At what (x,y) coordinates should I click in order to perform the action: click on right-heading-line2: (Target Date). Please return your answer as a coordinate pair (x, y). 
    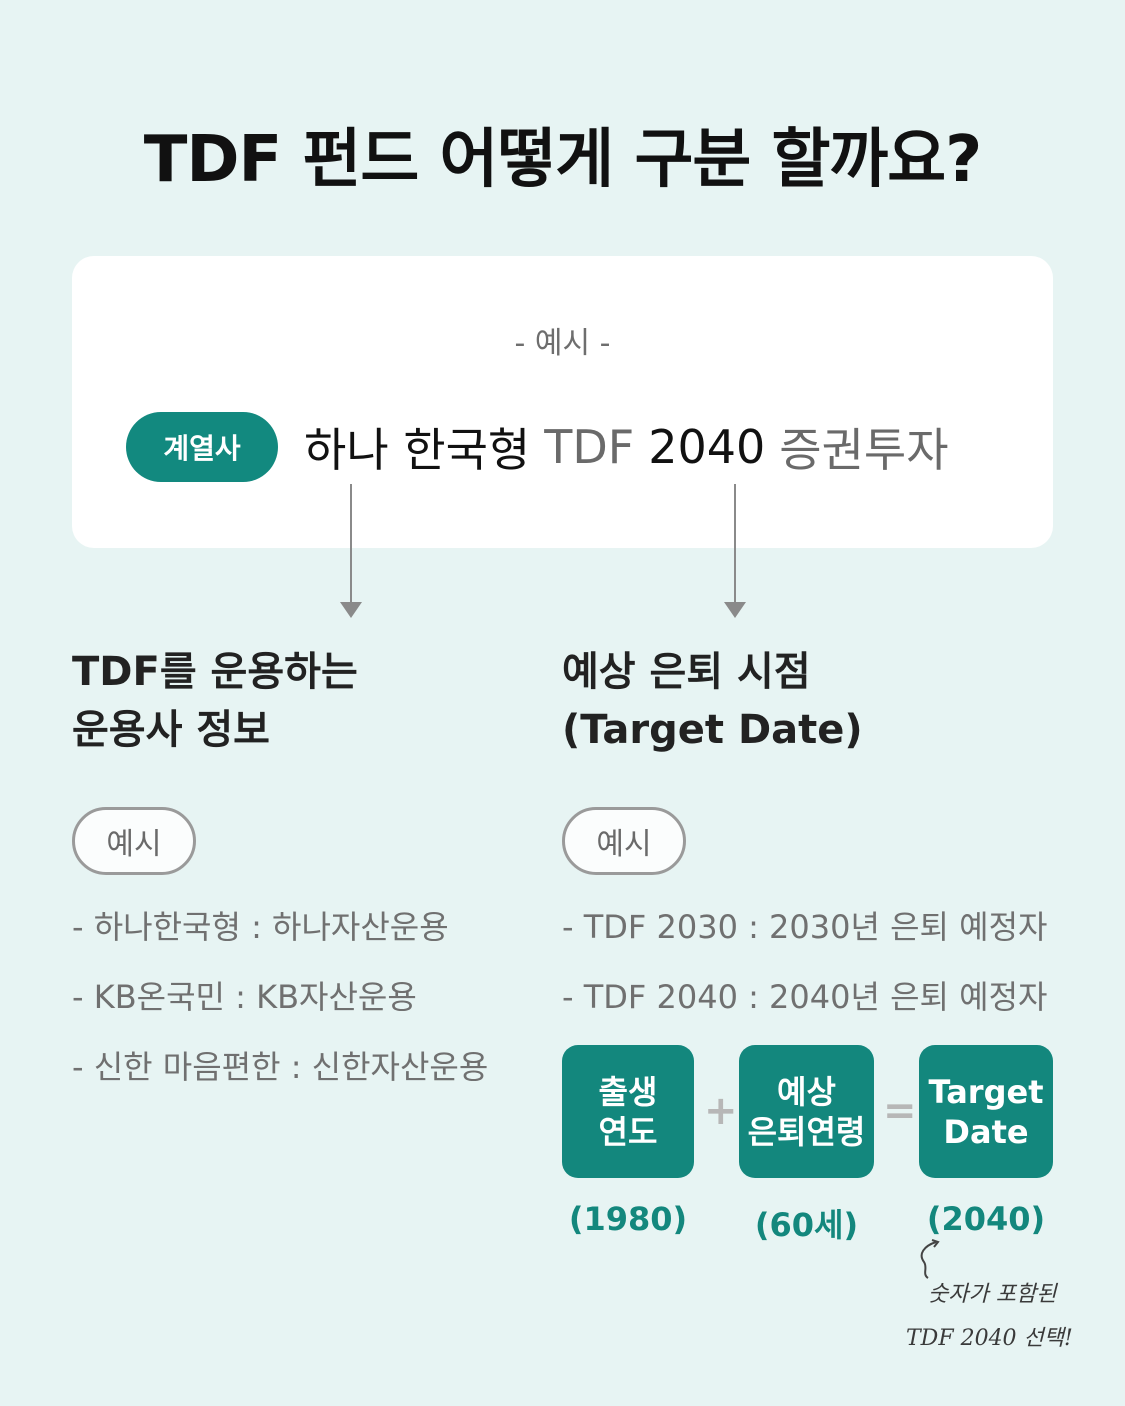
    Looking at the image, I should click on (712, 730).